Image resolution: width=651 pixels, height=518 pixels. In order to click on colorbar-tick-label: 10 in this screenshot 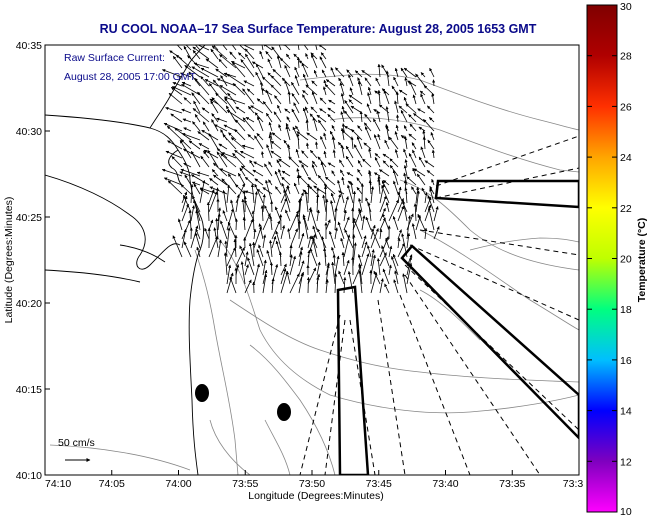, I will do `click(626, 512)`.